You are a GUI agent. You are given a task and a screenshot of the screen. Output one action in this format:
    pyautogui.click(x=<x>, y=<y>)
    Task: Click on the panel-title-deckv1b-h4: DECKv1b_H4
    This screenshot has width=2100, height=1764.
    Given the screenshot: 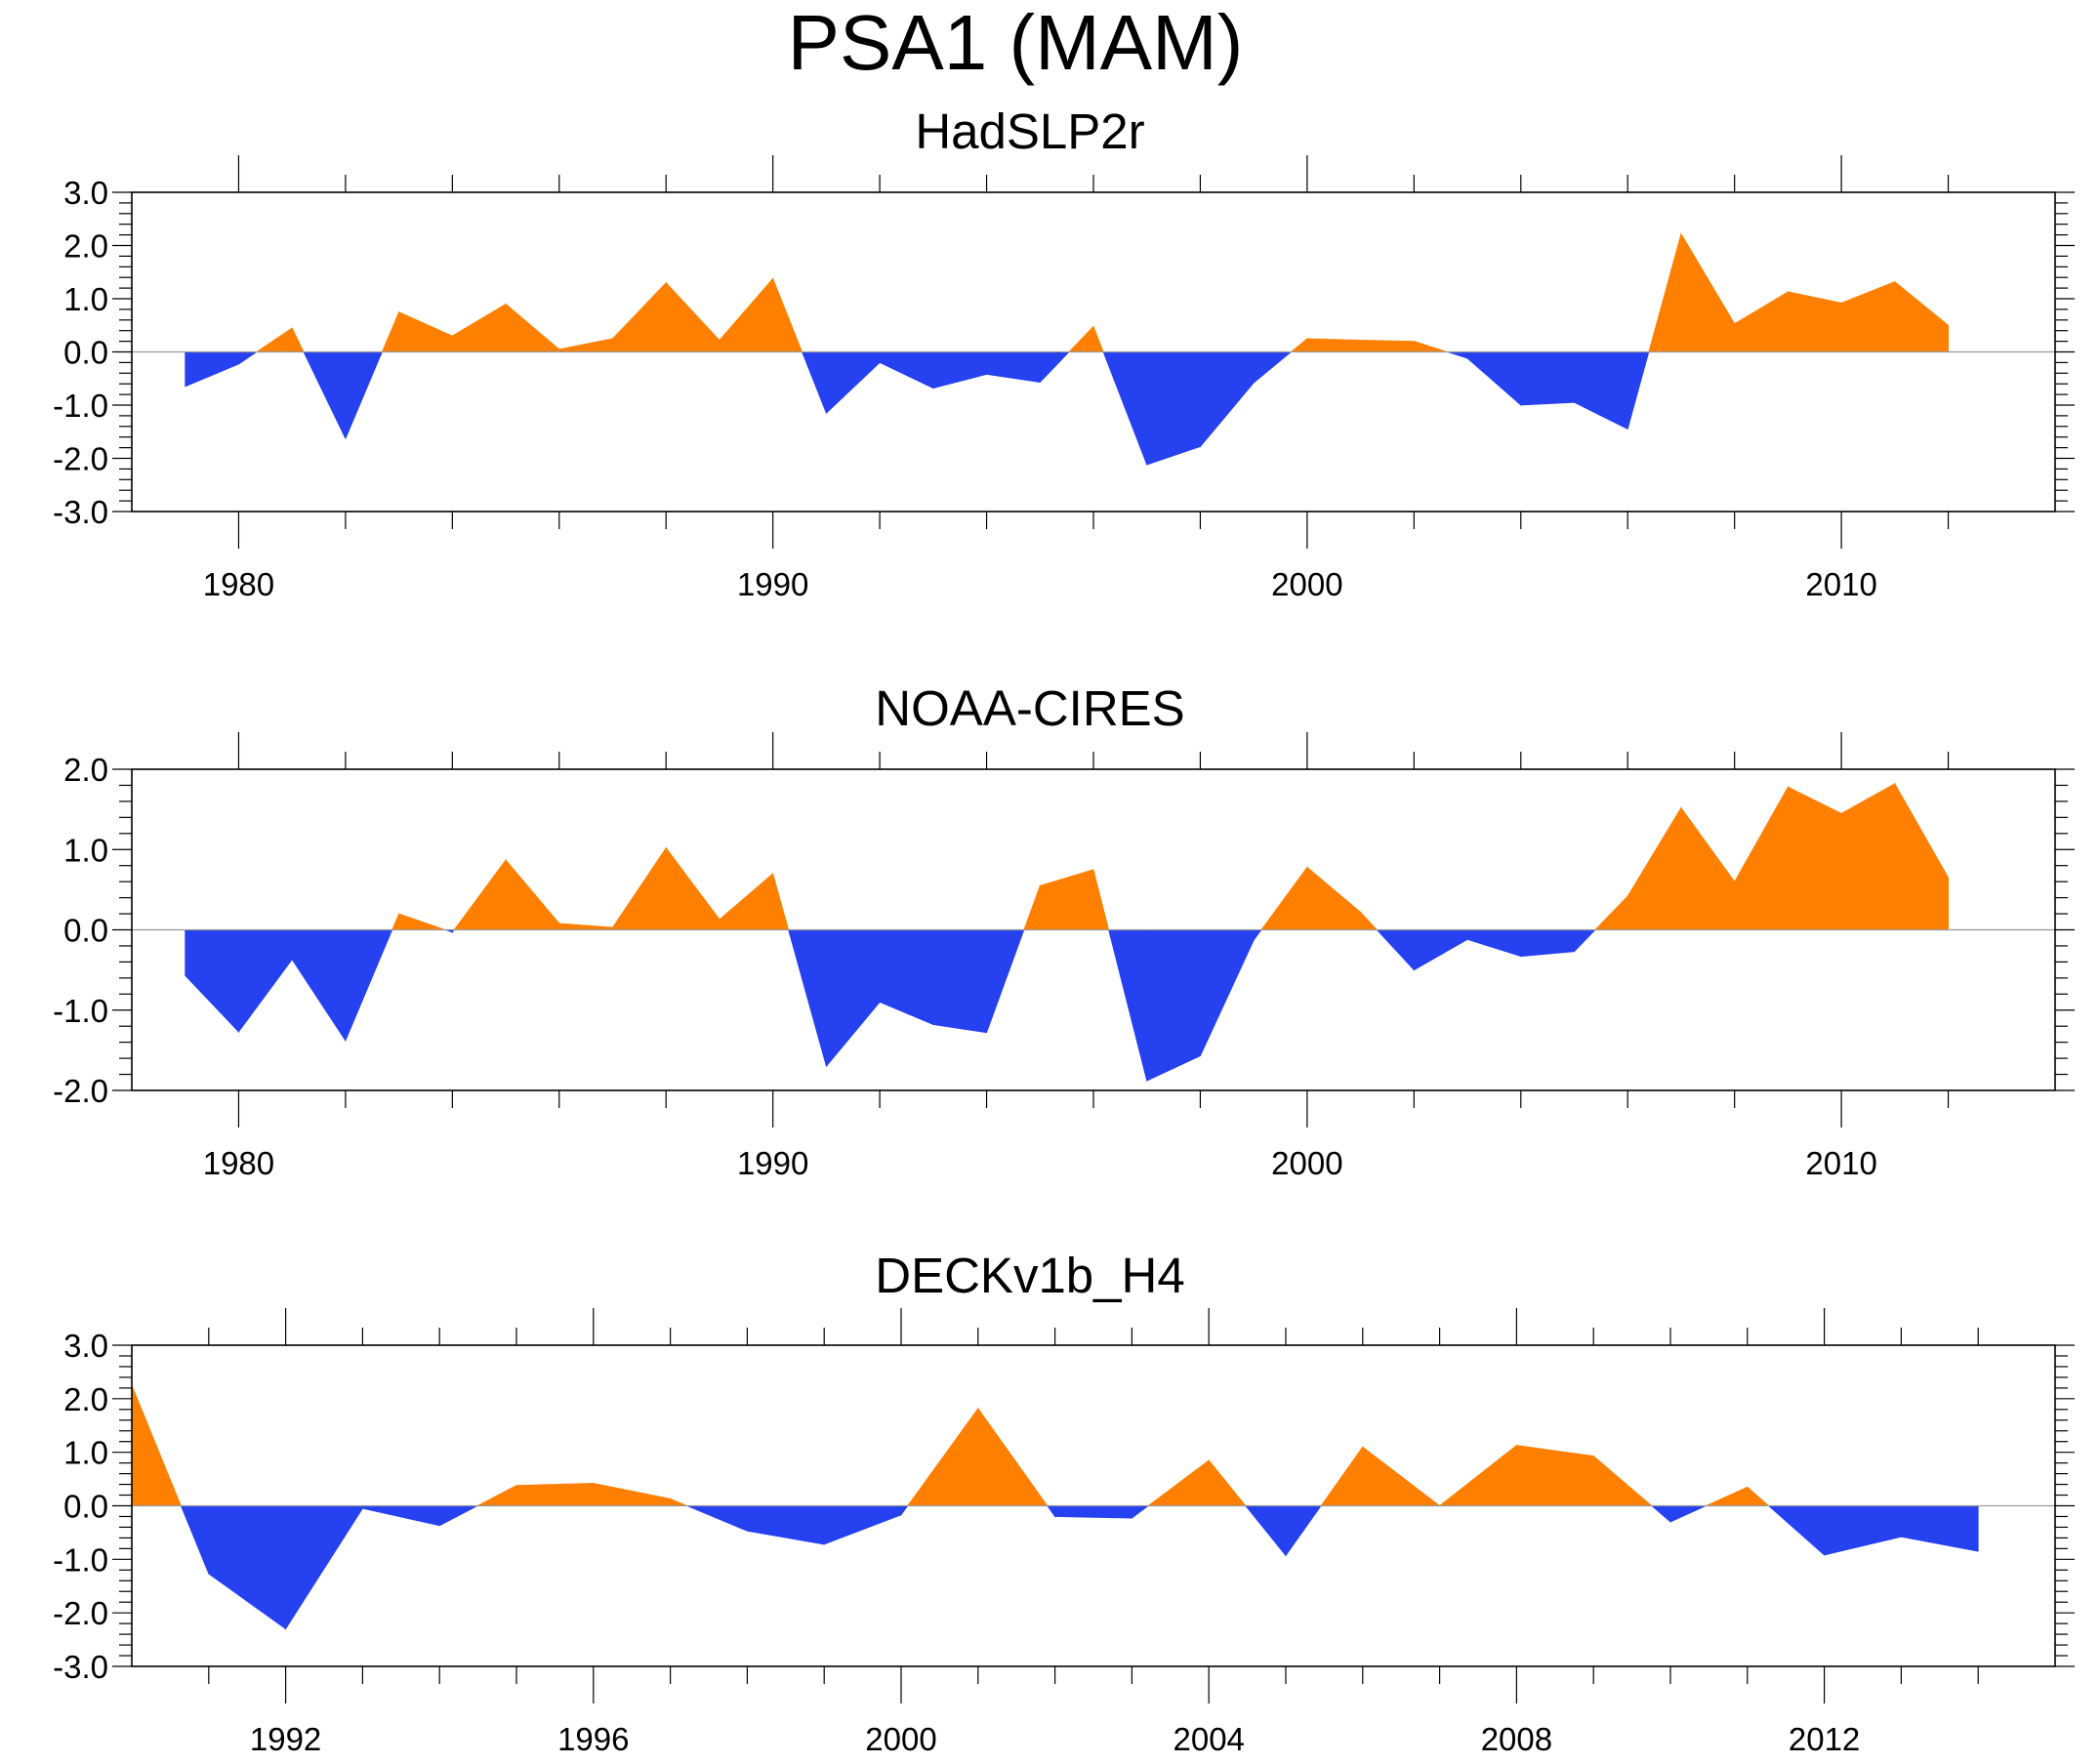 What is the action you would take?
    pyautogui.click(x=1030, y=1276)
    